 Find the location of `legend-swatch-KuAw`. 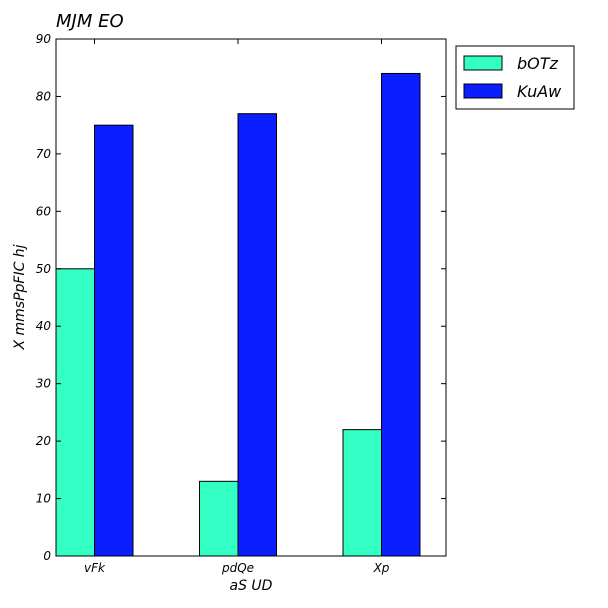

legend-swatch-KuAw is located at coordinates (483, 91).